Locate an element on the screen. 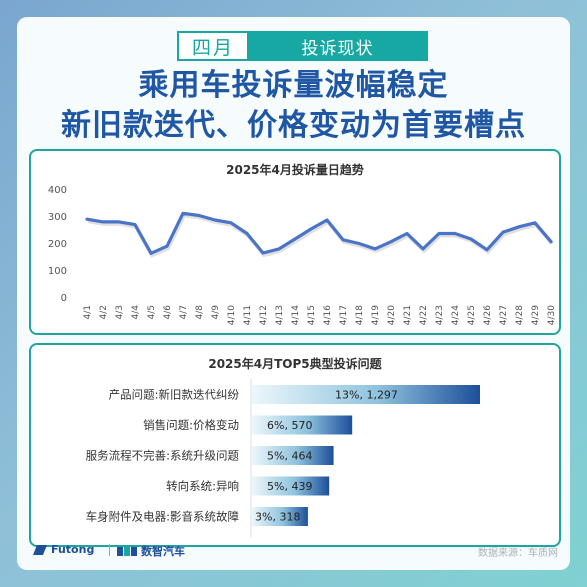 Image resolution: width=587 pixels, height=587 pixels. header-tag: 四月 投诉现状 is located at coordinates (302, 46).